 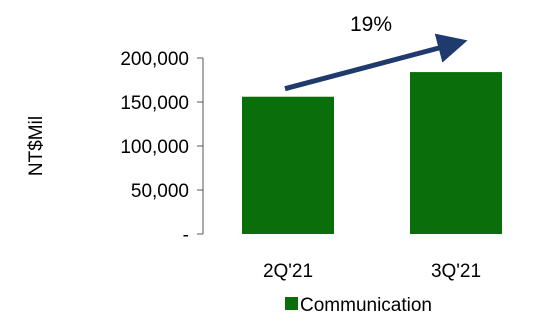 I want to click on y-tick-label: 50,000, so click(x=160, y=191).